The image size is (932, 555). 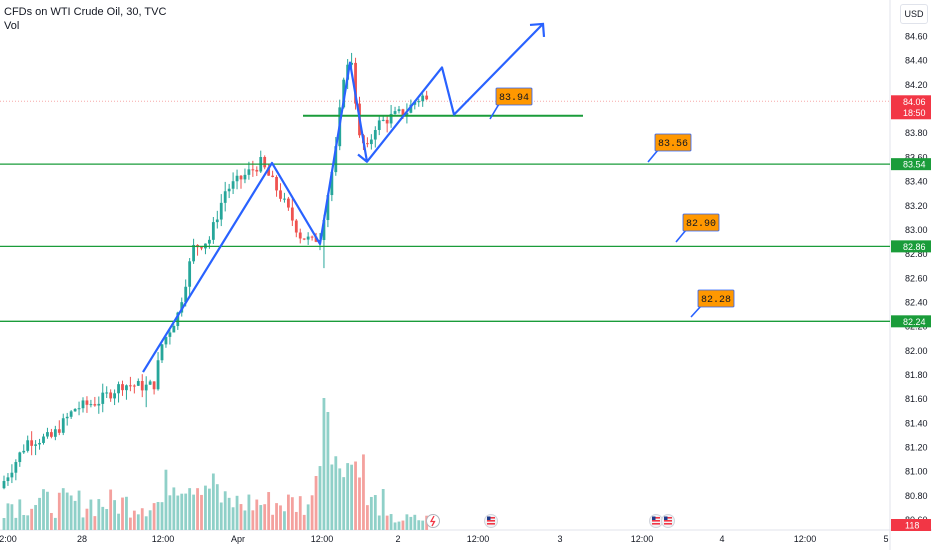 What do you see at coordinates (673, 144) in the screenshot?
I see `callout-label: 83.56` at bounding box center [673, 144].